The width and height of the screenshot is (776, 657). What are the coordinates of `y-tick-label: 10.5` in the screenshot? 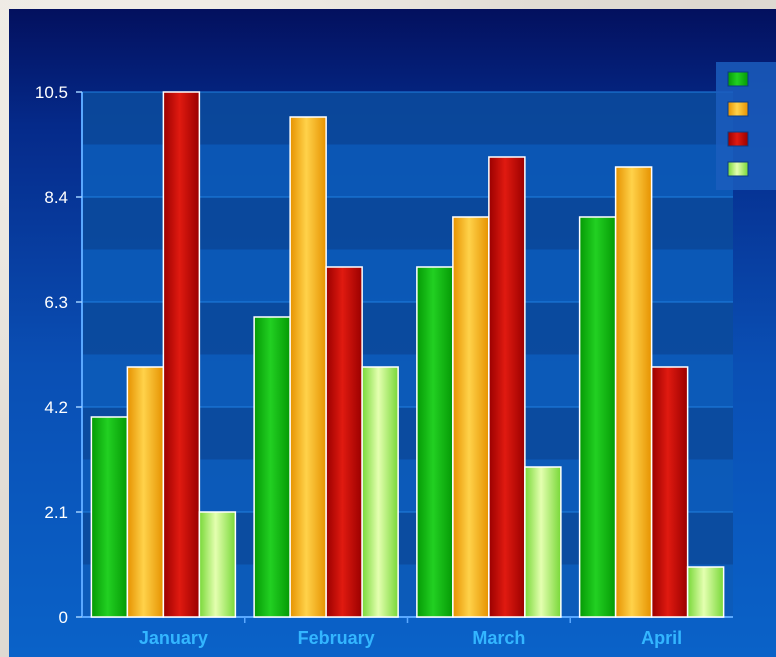 It's located at (51, 92).